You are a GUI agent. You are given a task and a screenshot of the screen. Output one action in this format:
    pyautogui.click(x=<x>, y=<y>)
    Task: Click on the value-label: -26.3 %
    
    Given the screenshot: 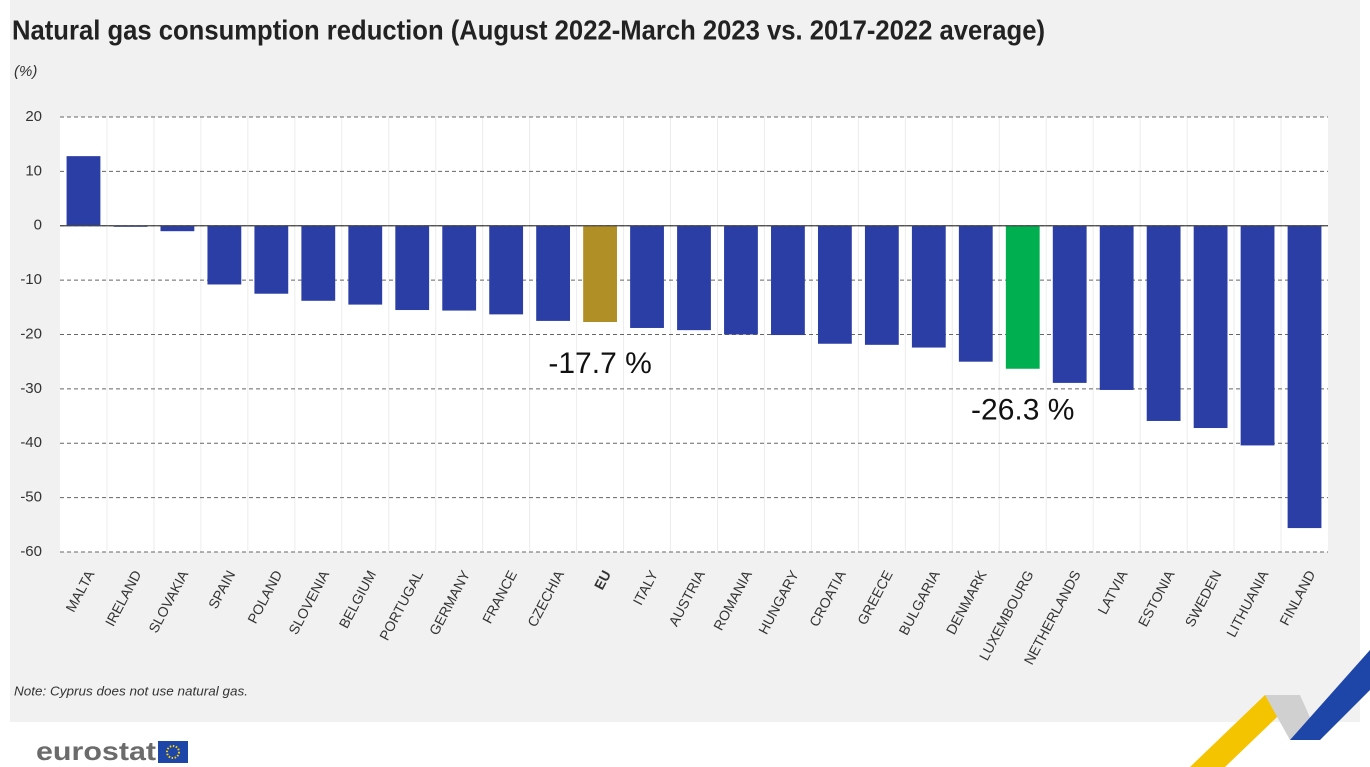 What is the action you would take?
    pyautogui.click(x=1022, y=410)
    